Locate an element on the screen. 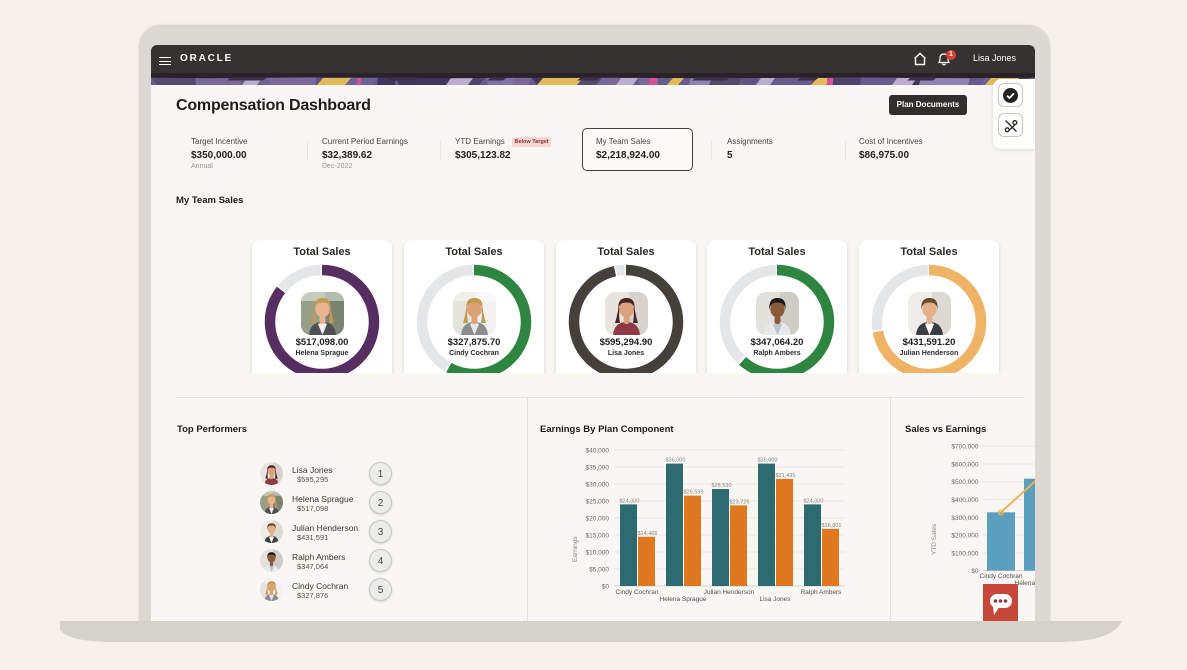  svg-text: $28,530 is located at coordinates (722, 486).